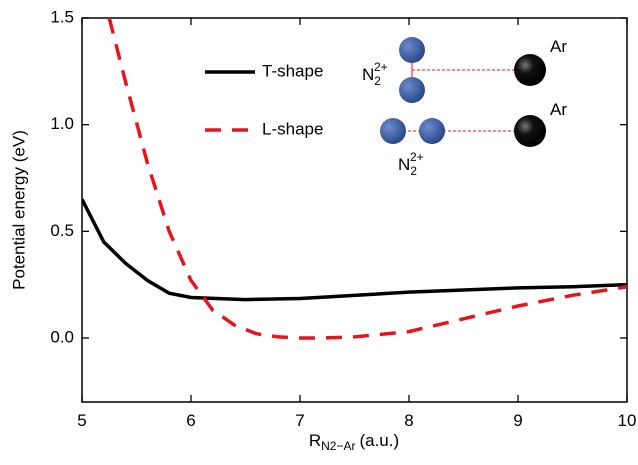  What do you see at coordinates (18, 210) in the screenshot?
I see `y-axis-label: Potential energy (eV)` at bounding box center [18, 210].